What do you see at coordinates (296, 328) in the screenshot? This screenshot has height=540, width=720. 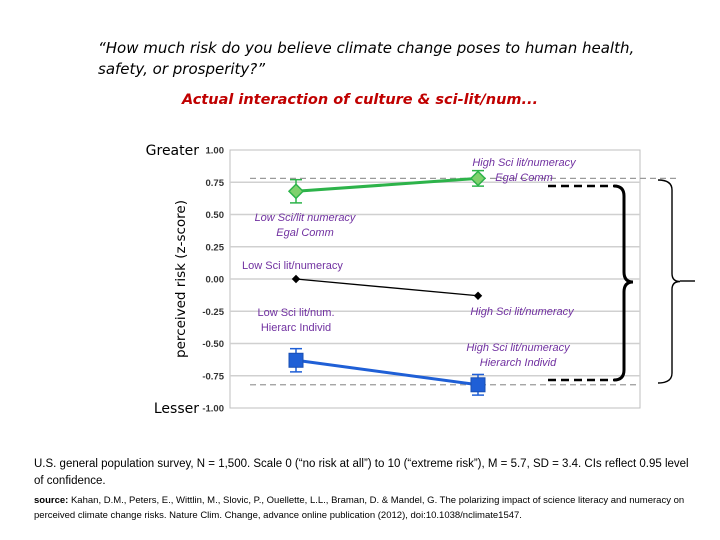 I see `annotation-label: Hierarc Individ` at bounding box center [296, 328].